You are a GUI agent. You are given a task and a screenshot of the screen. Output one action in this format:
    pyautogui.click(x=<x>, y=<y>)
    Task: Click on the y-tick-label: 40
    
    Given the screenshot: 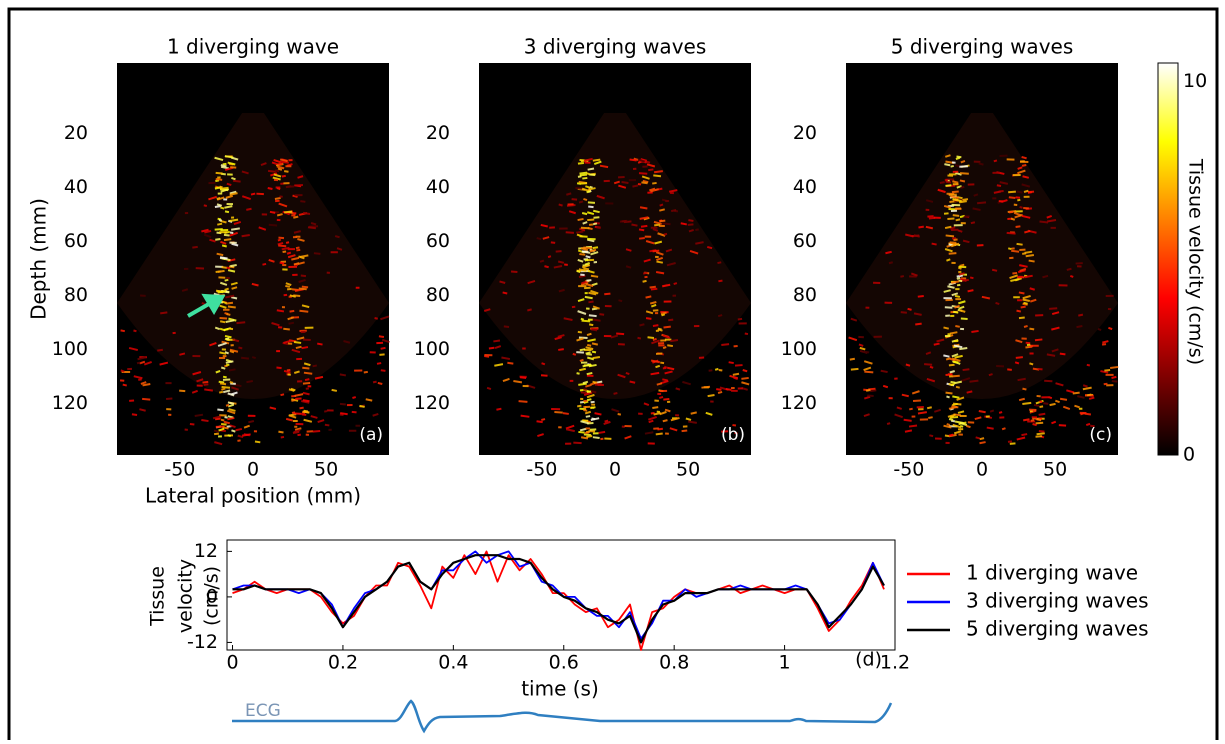 What is the action you would take?
    pyautogui.click(x=76, y=187)
    